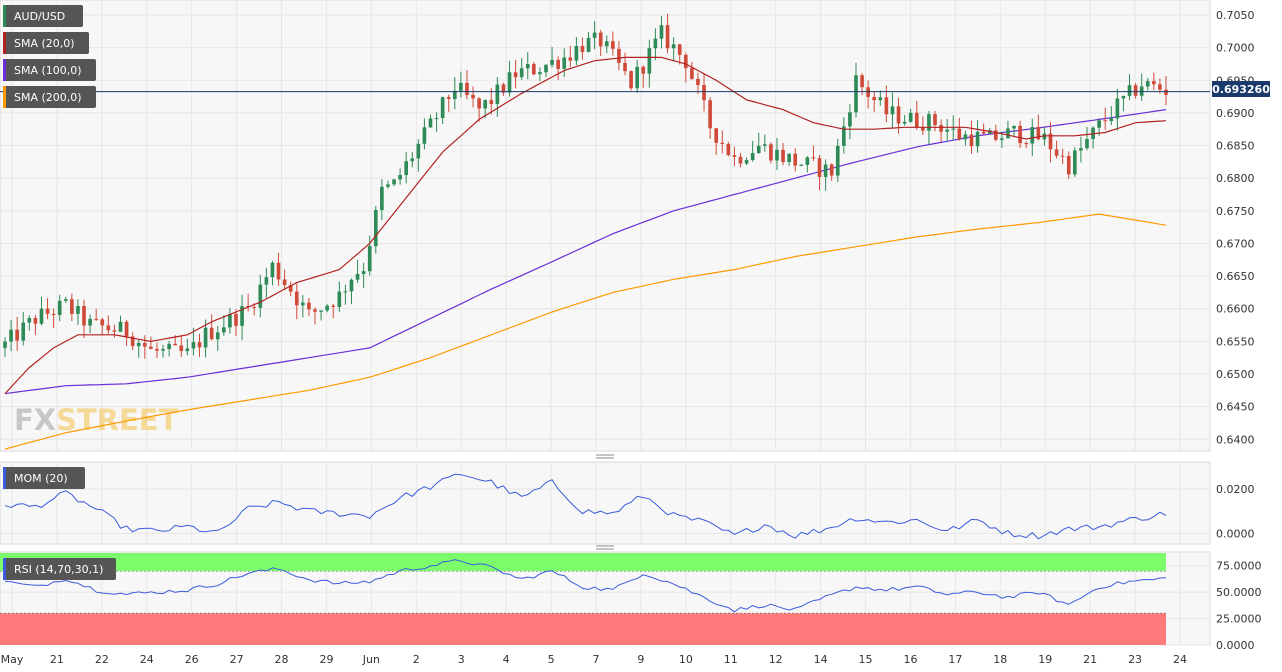  What do you see at coordinates (1235, 341) in the screenshot?
I see `y-tick-main: 0.6550` at bounding box center [1235, 341].